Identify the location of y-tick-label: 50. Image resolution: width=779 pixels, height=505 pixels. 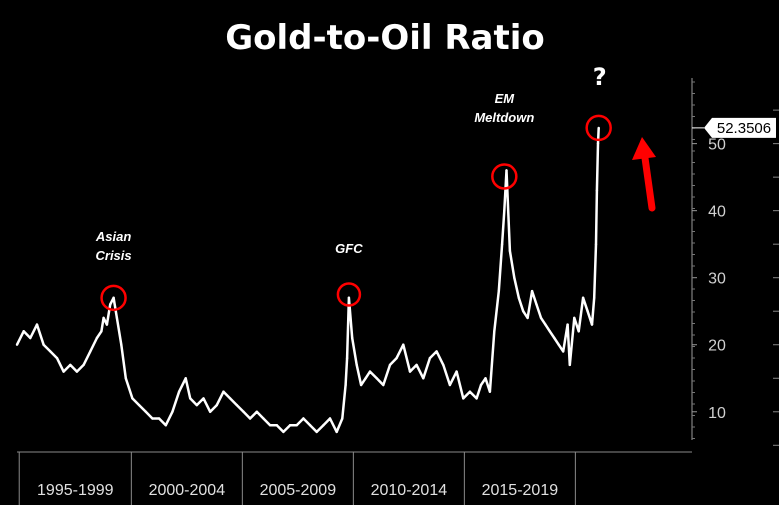
(717, 145).